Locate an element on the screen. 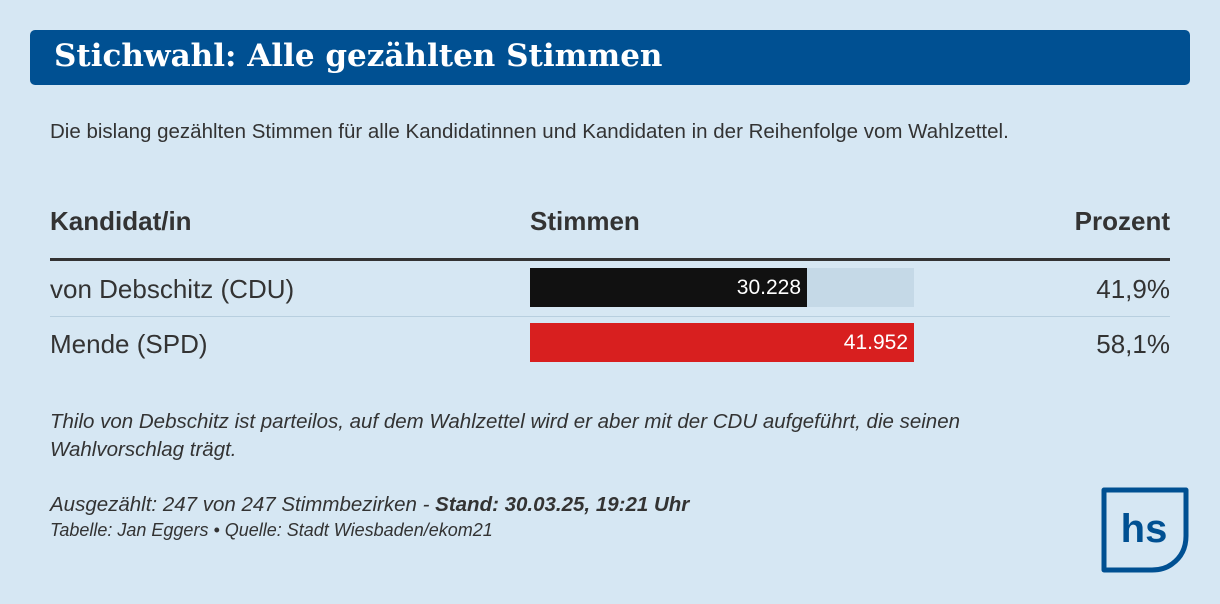 The image size is (1220, 604). header-candidate: Kandidat/in is located at coordinates (121, 221).